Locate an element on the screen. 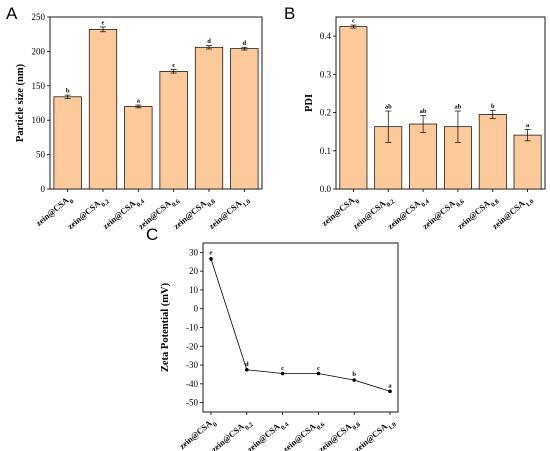 This screenshot has height=451, width=550. a-y-tick-label: 50 is located at coordinates (41, 155).